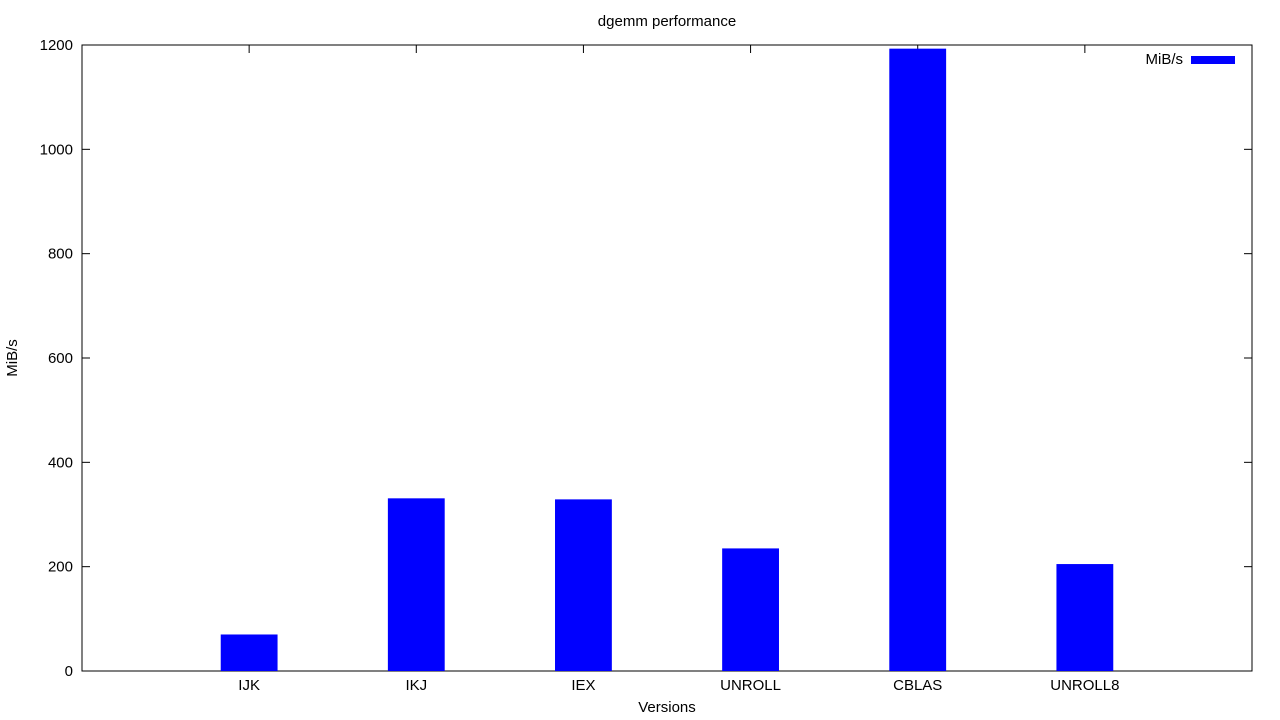 This screenshot has width=1280, height=720. What do you see at coordinates (60, 254) in the screenshot?
I see `y-tick-label: 800` at bounding box center [60, 254].